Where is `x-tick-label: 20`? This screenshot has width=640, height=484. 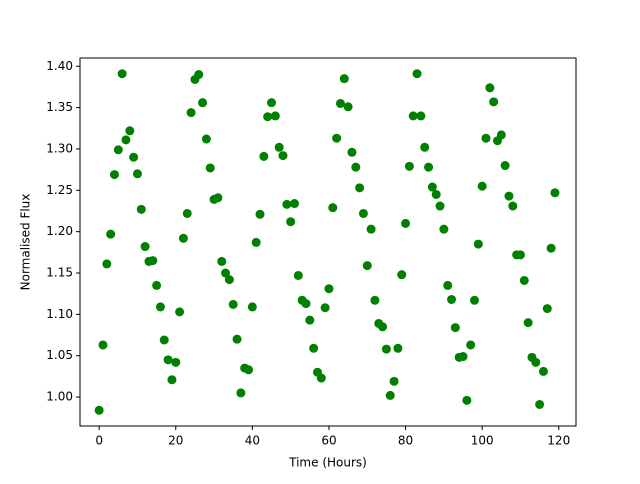
x-tick-label: 20 is located at coordinates (175, 441).